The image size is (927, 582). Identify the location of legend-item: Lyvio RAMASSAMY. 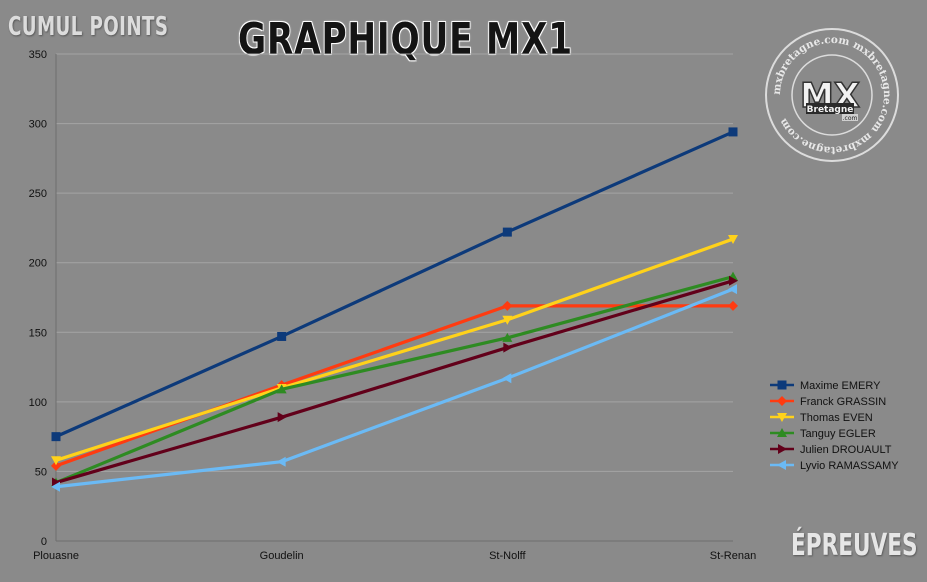
(834, 466).